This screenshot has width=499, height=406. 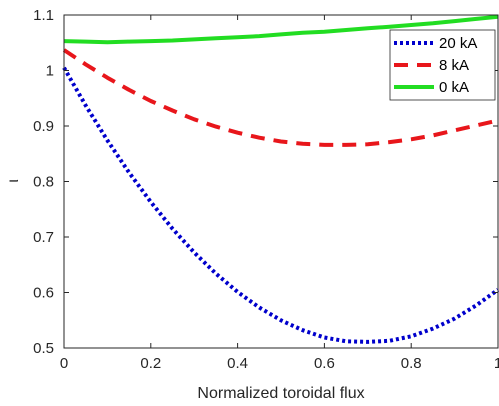 I want to click on y-tick-label: 1.1, so click(x=43, y=15).